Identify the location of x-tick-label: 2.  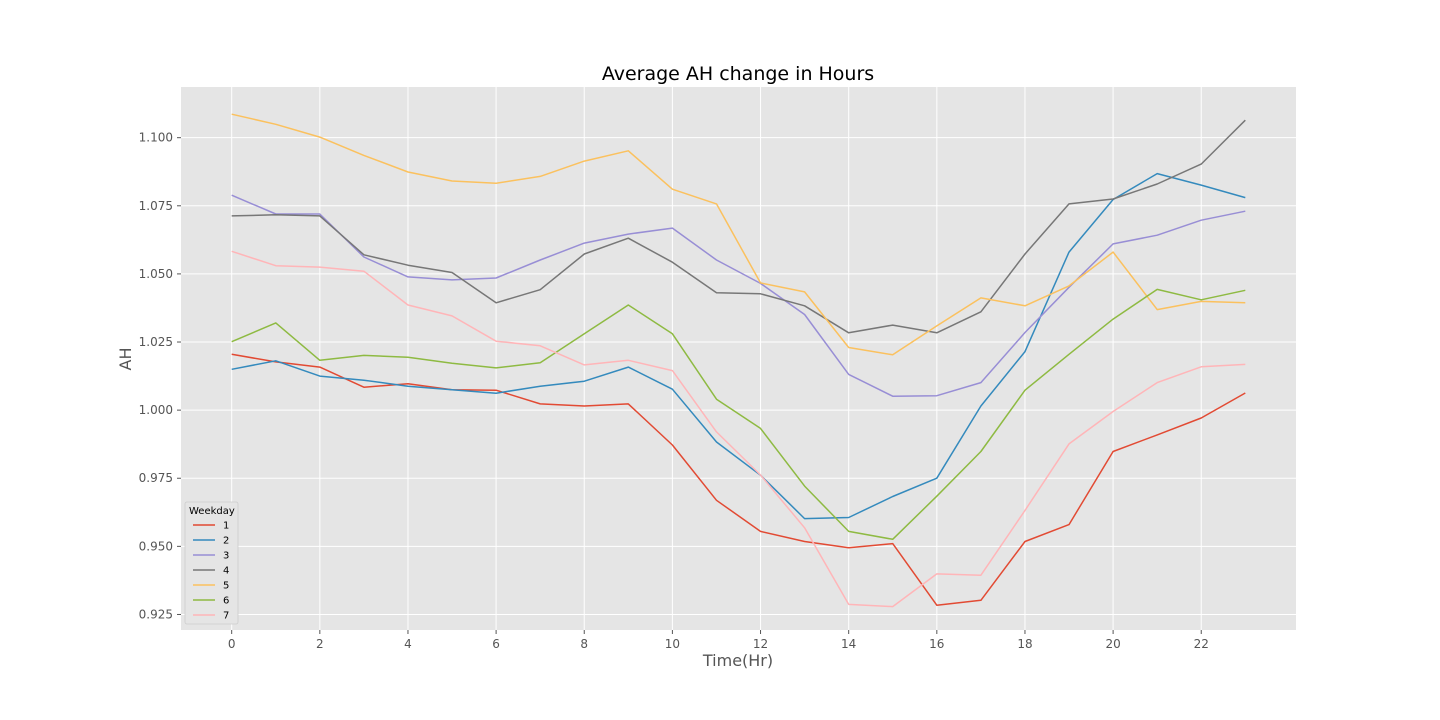
(320, 644).